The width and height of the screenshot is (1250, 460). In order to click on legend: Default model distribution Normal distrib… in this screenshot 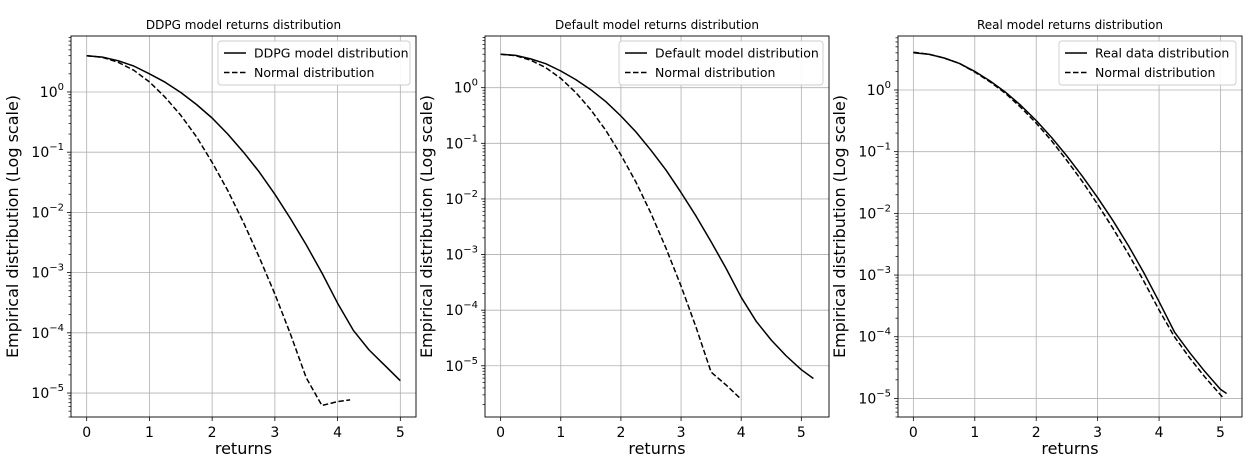, I will do `click(721, 63)`.